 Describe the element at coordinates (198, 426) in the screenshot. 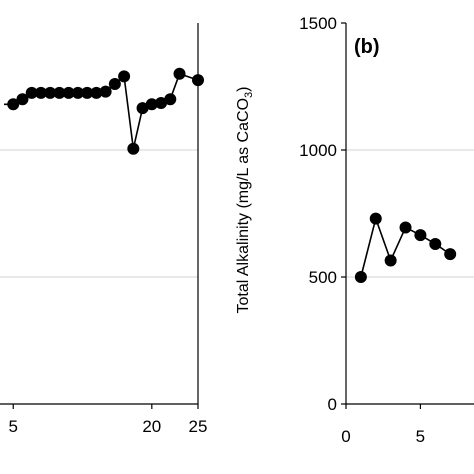

I see `panel-a-x-tick-label-25: 25` at that location.